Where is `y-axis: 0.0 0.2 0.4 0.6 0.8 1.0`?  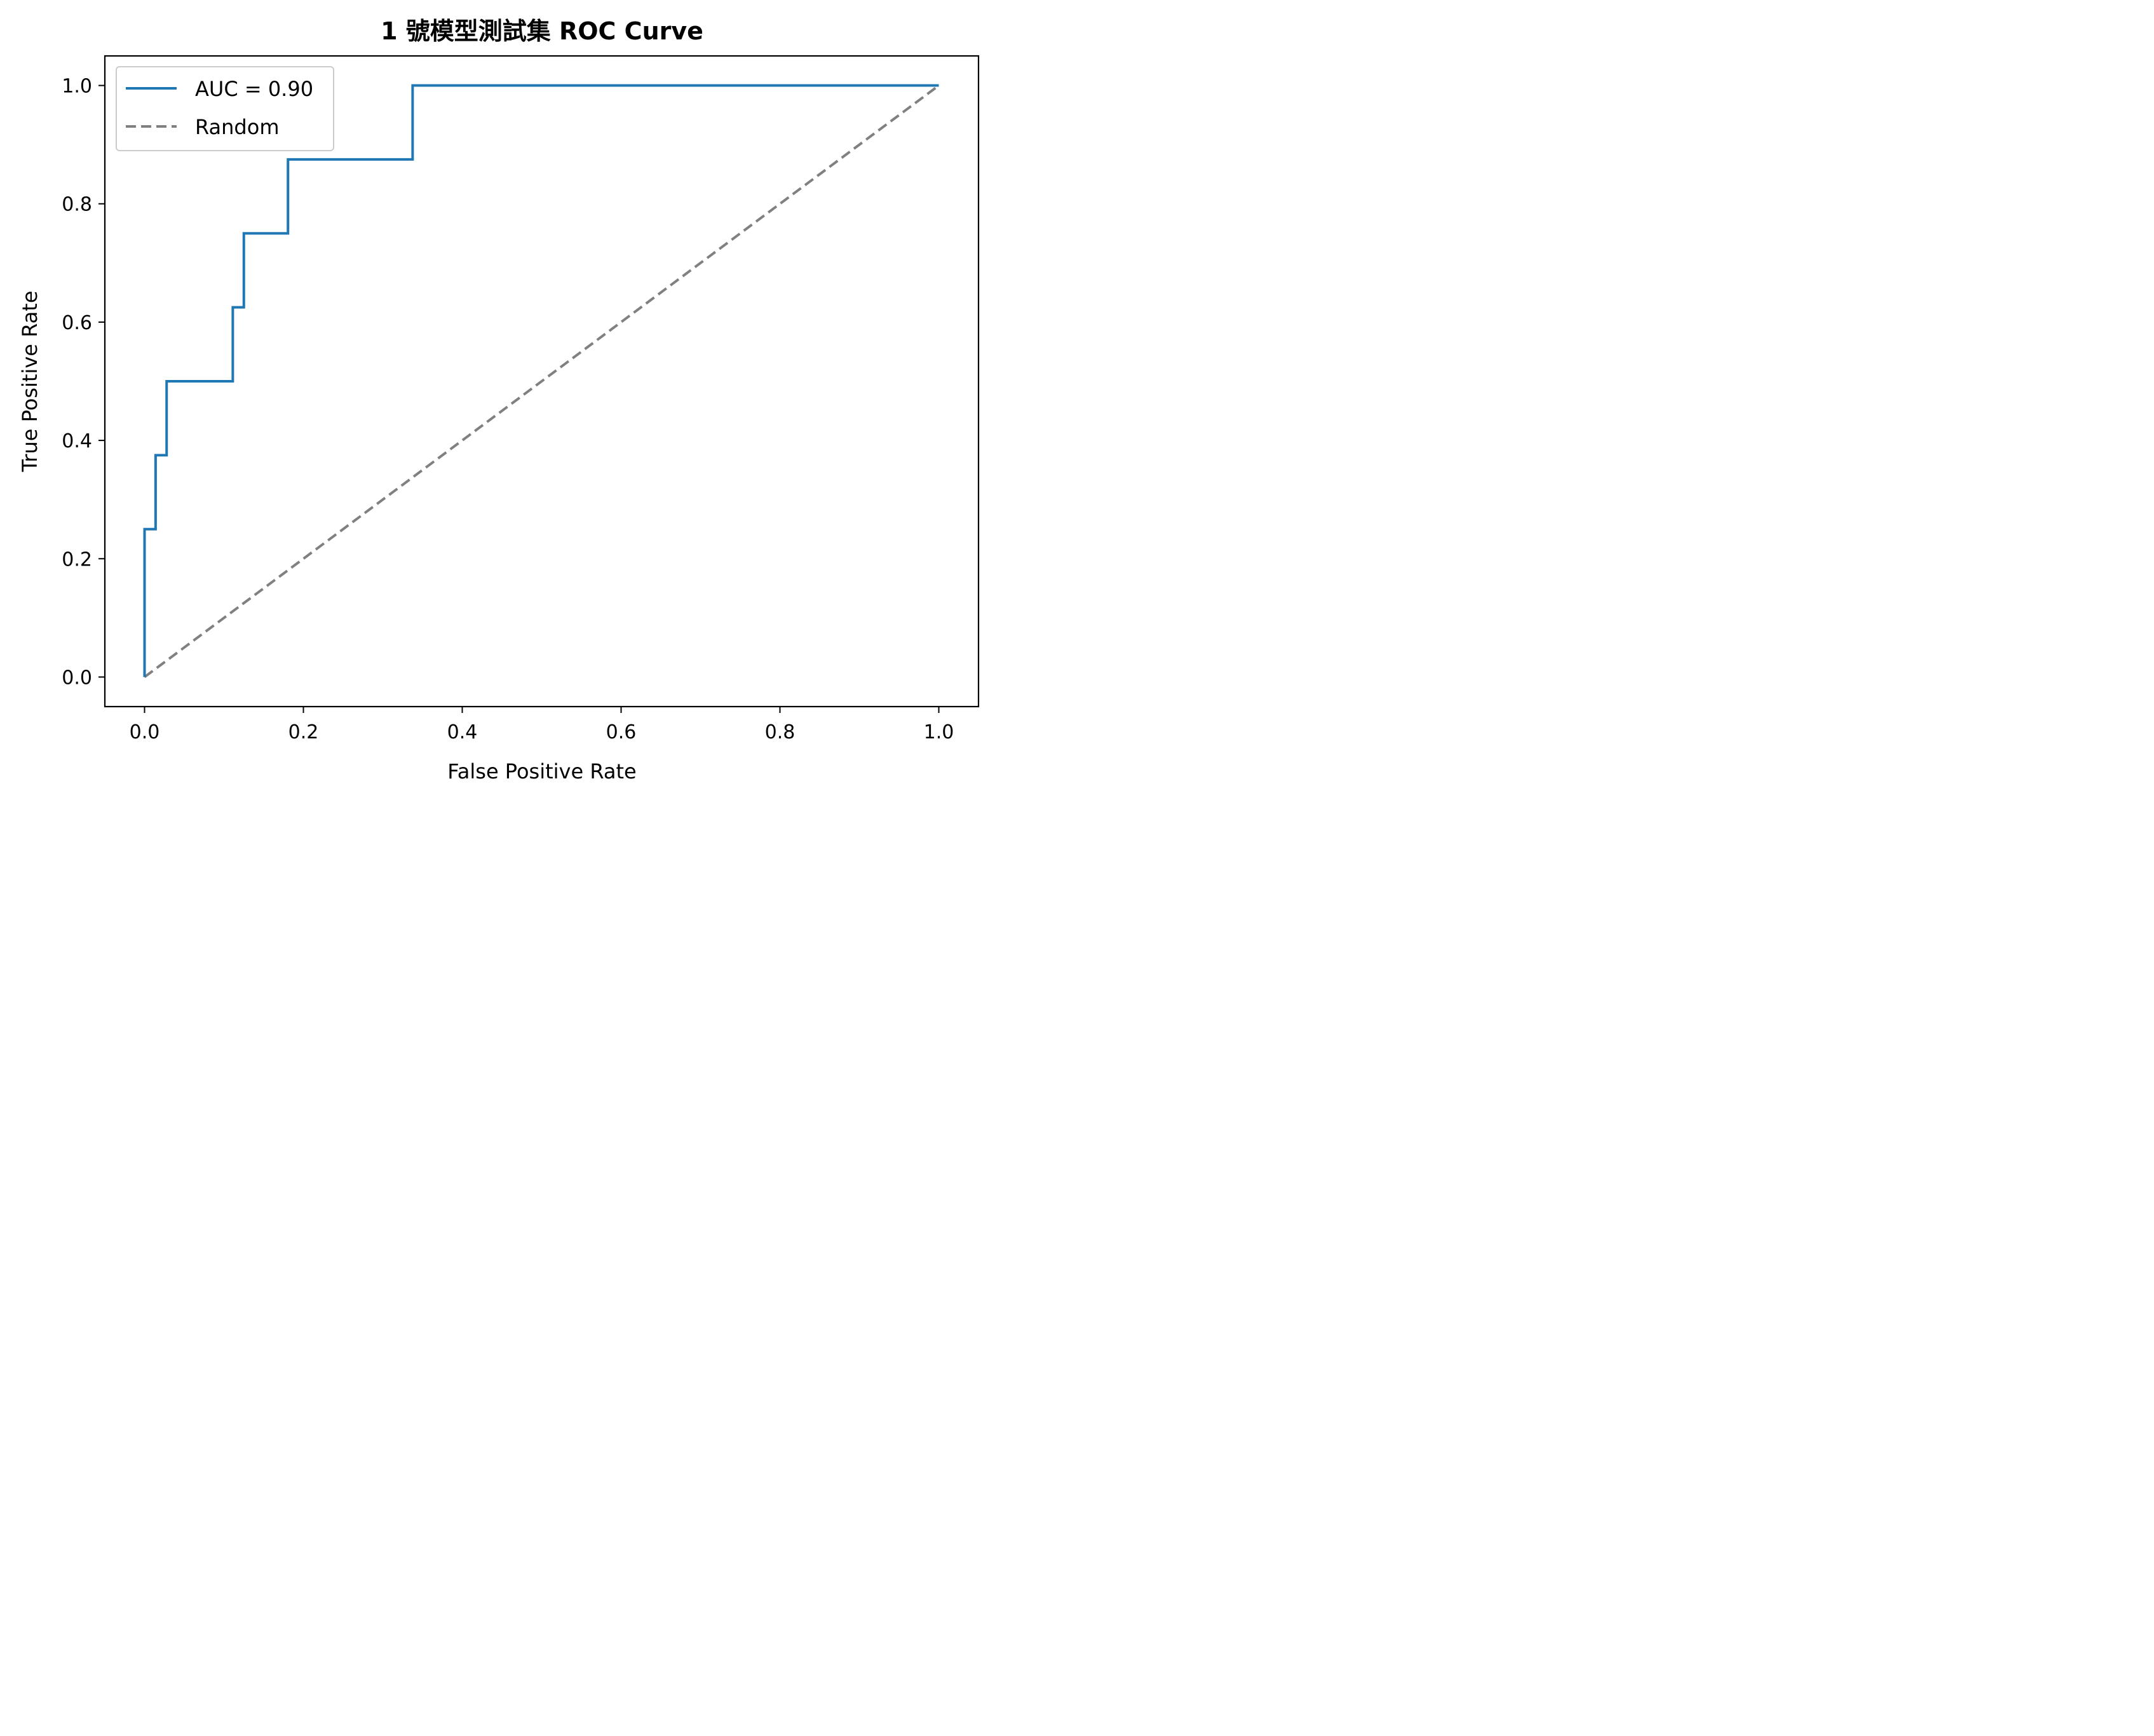
y-axis: 0.0 0.2 0.4 0.6 0.8 1.0 is located at coordinates (84, 382).